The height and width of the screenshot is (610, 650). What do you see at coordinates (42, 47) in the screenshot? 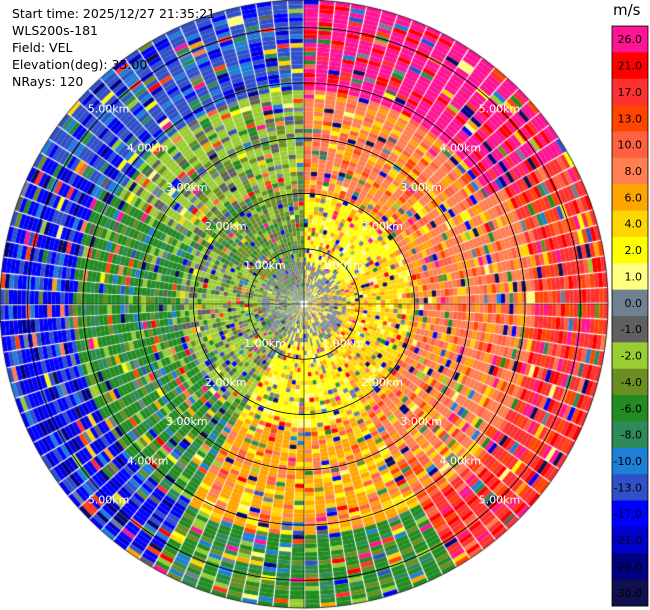
I see `field-text: Field: VEL` at bounding box center [42, 47].